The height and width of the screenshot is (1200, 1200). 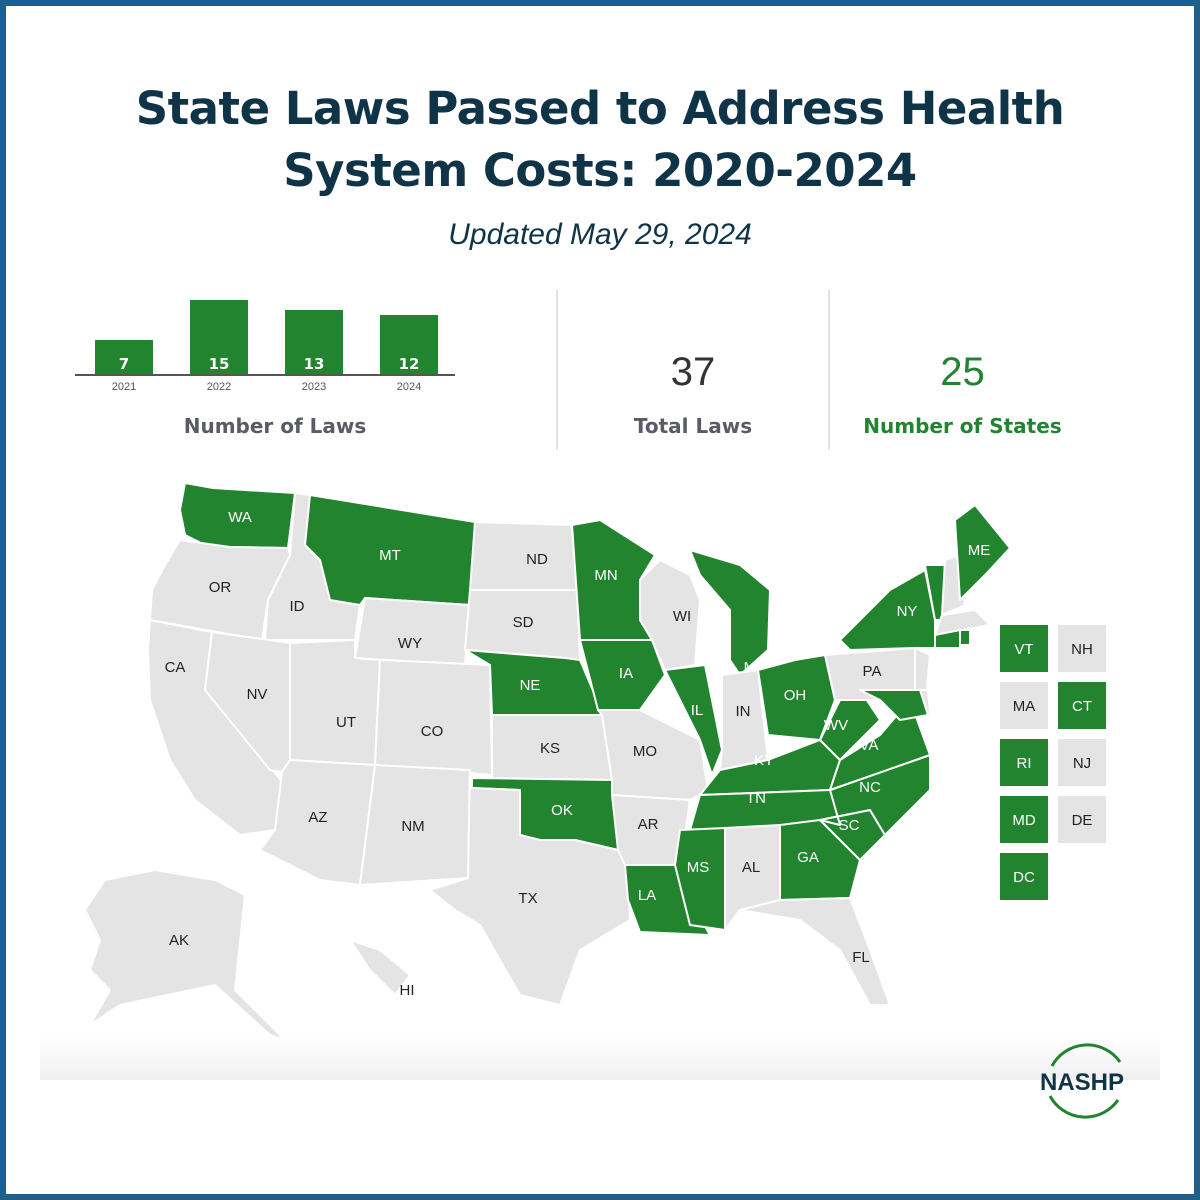 I want to click on state-box-label: RI, so click(x=1024, y=763).